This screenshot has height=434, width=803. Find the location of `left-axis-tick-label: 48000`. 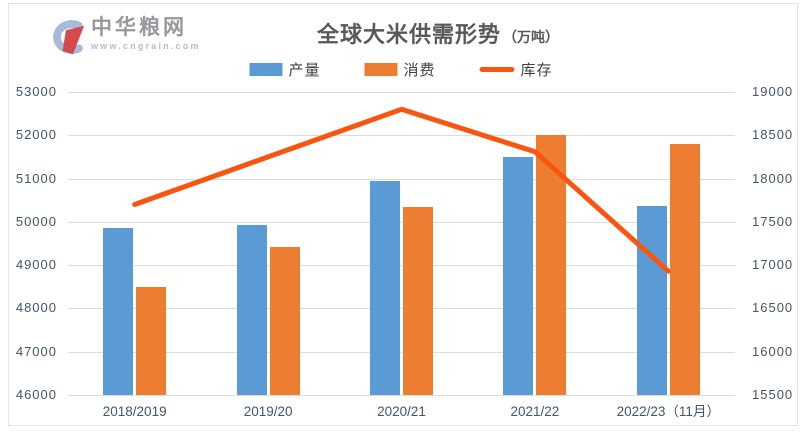

left-axis-tick-label: 48000 is located at coordinates (36, 308).